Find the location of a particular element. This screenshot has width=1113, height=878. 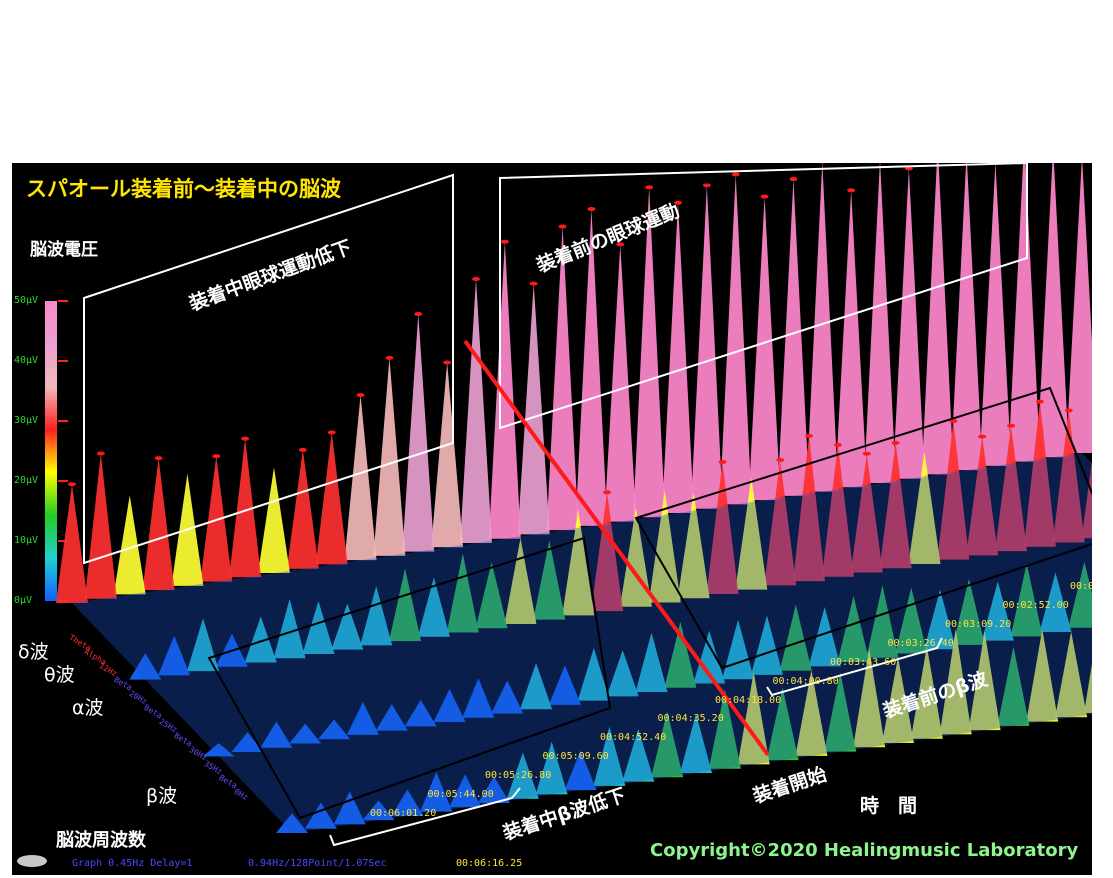

y-axis-label: 脳波電圧 is located at coordinates (64, 250).